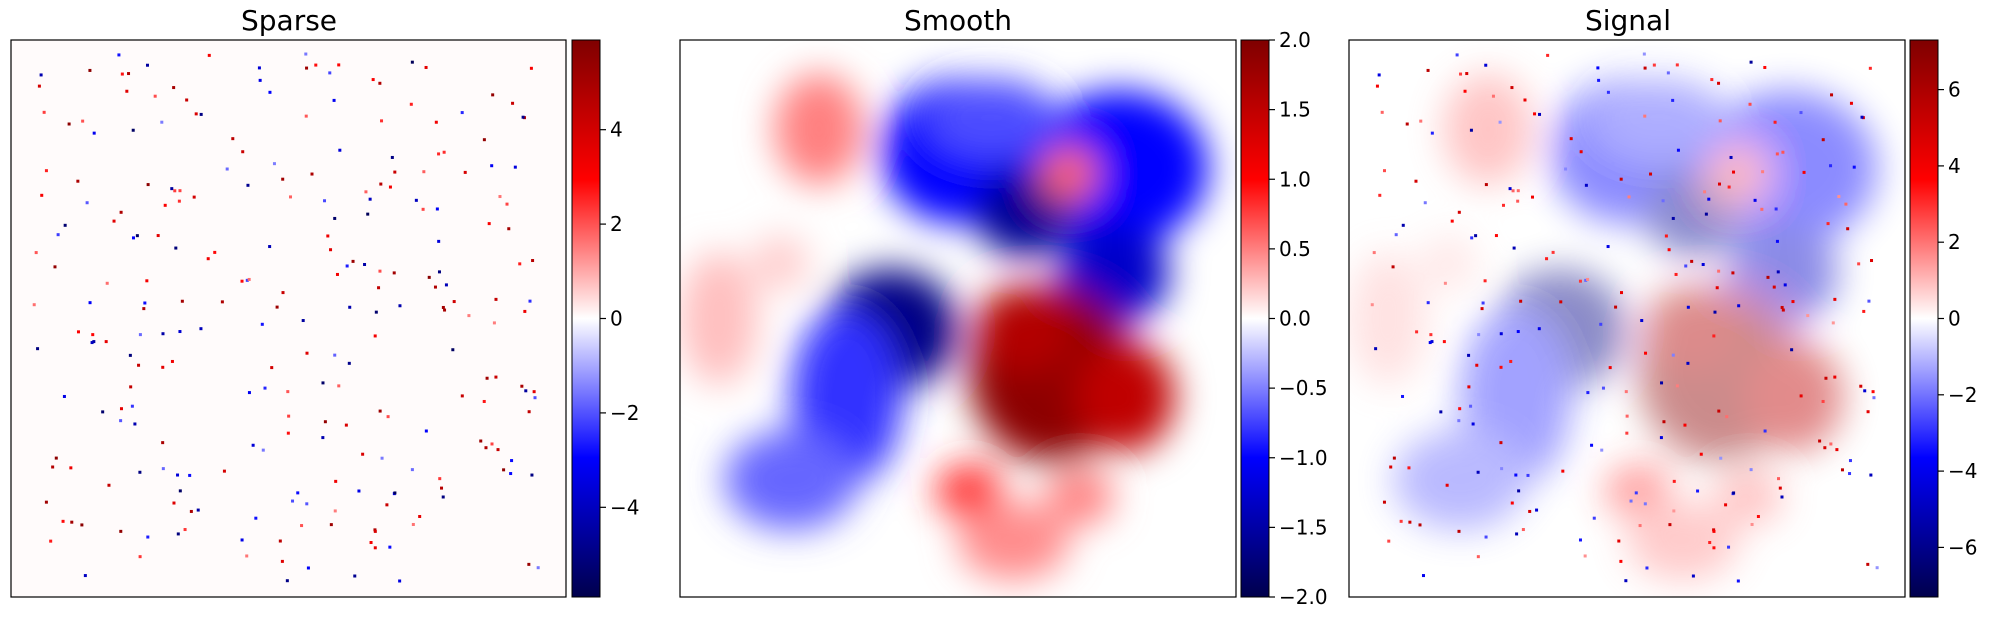 This screenshot has height=619, width=1989. Describe the element at coordinates (958, 20) in the screenshot. I see `panel-title-smooth: Smooth` at that location.